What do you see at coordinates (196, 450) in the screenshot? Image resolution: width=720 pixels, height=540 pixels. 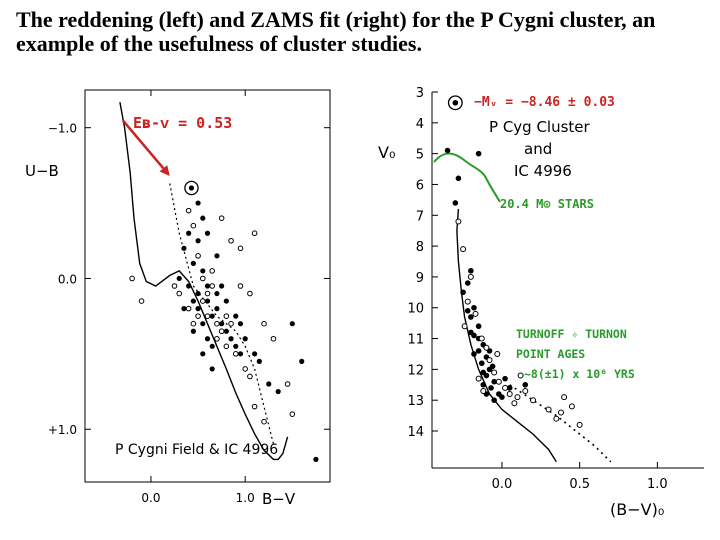 I see `left-chart-title: P Cygni Field & IC 4996` at bounding box center [196, 450].